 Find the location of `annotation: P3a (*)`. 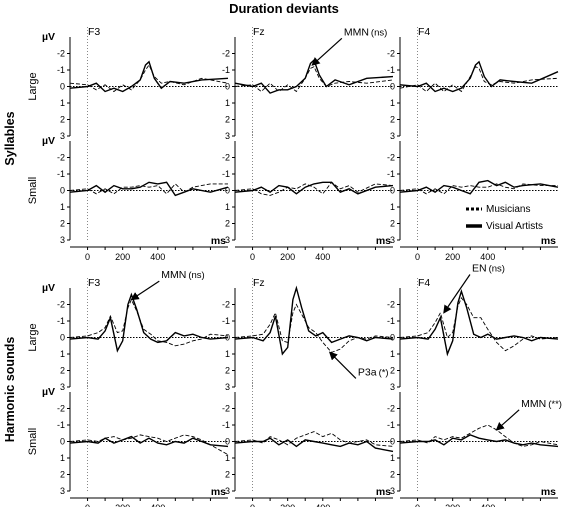

annotation: P3a (*) is located at coordinates (358, 365).